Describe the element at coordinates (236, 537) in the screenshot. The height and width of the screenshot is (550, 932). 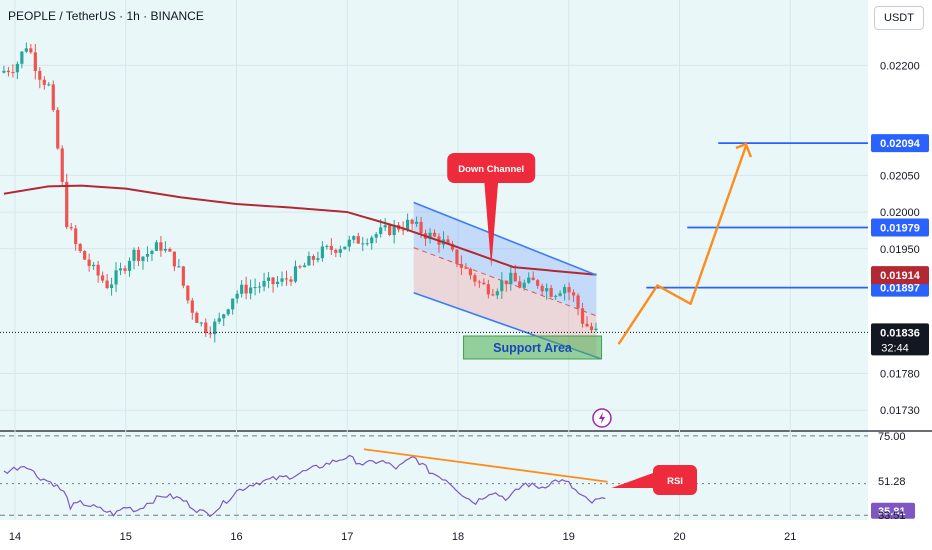
I see `x-tick-label: 16` at that location.